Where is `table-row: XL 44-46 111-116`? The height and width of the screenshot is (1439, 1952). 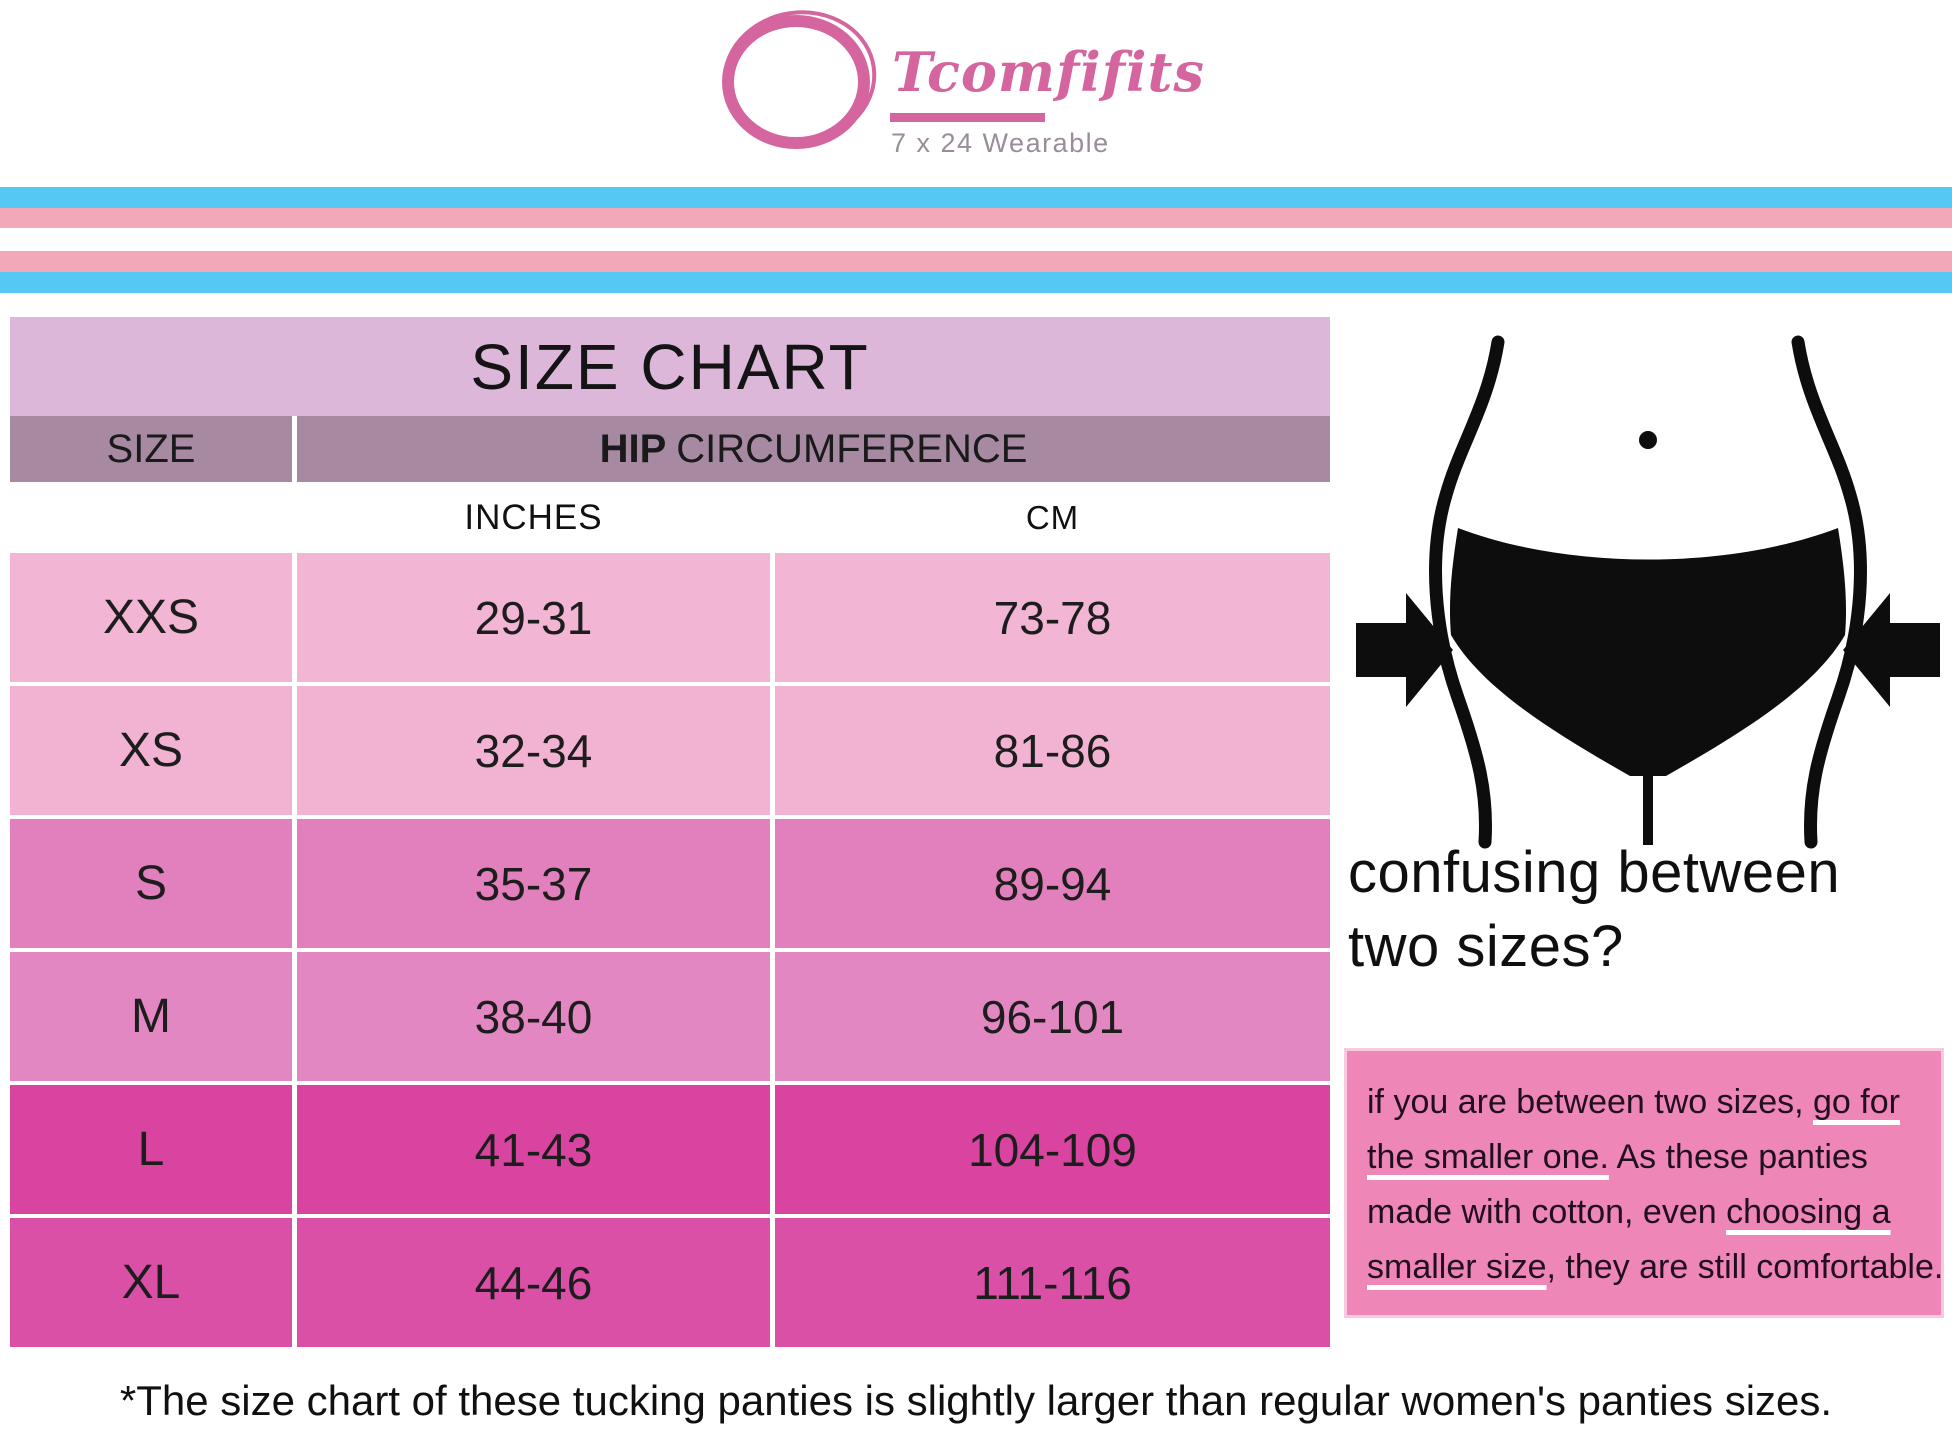 table-row: XL 44-46 111-116 is located at coordinates (670, 1282).